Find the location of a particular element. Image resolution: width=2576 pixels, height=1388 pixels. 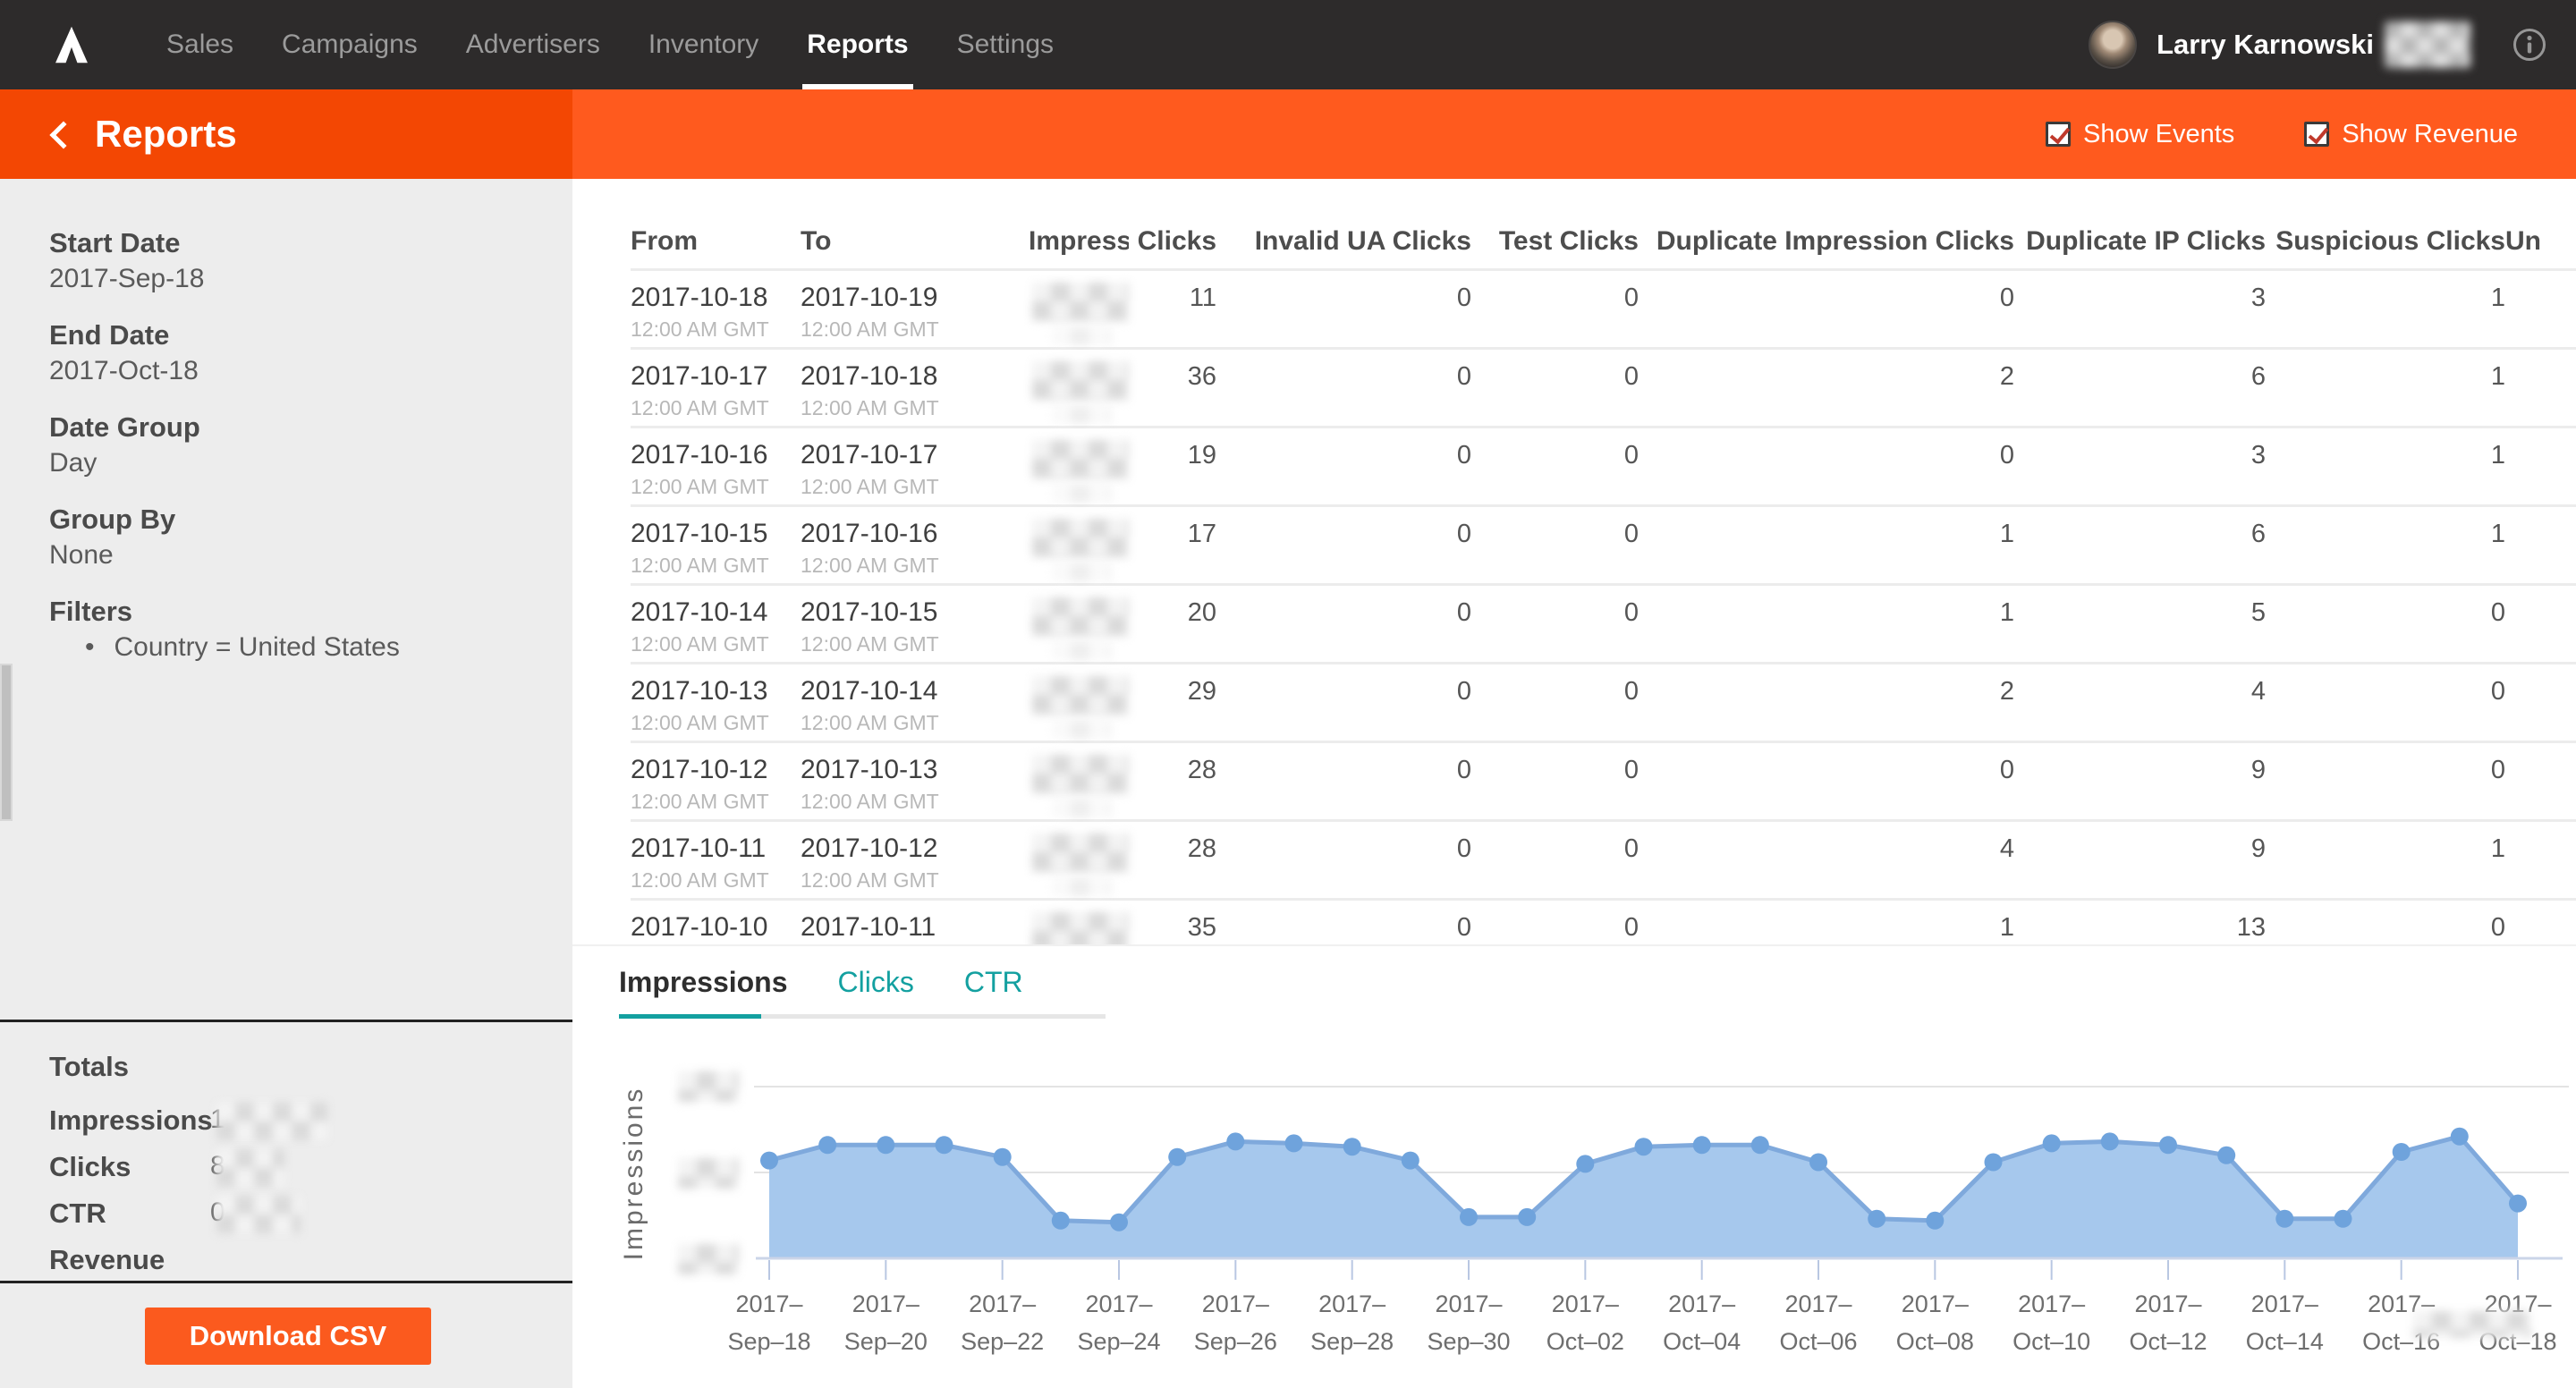

chevron-left-icon is located at coordinates (63, 135).